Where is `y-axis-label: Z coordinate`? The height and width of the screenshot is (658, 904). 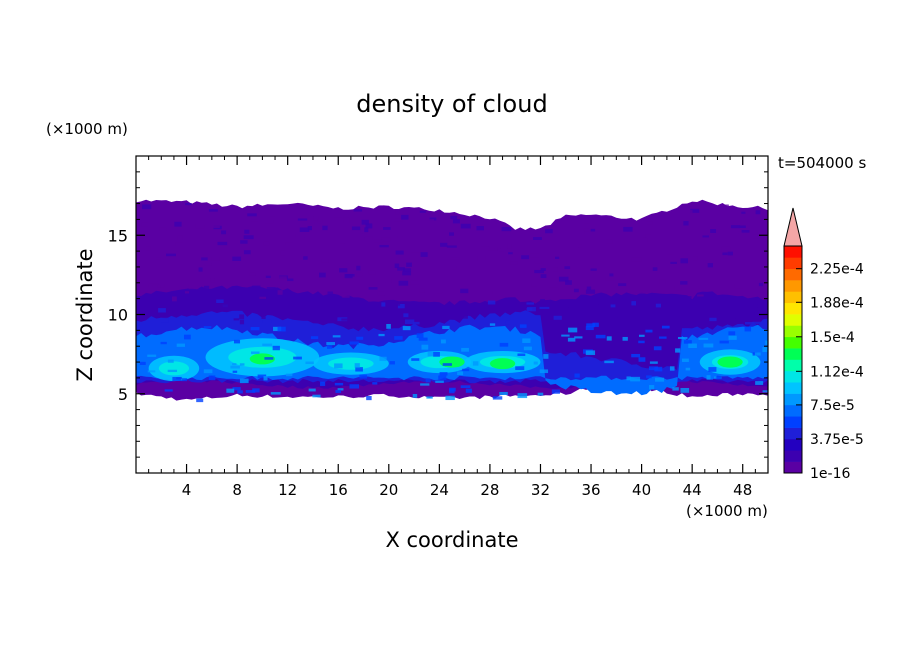
y-axis-label: Z coordinate is located at coordinates (85, 314).